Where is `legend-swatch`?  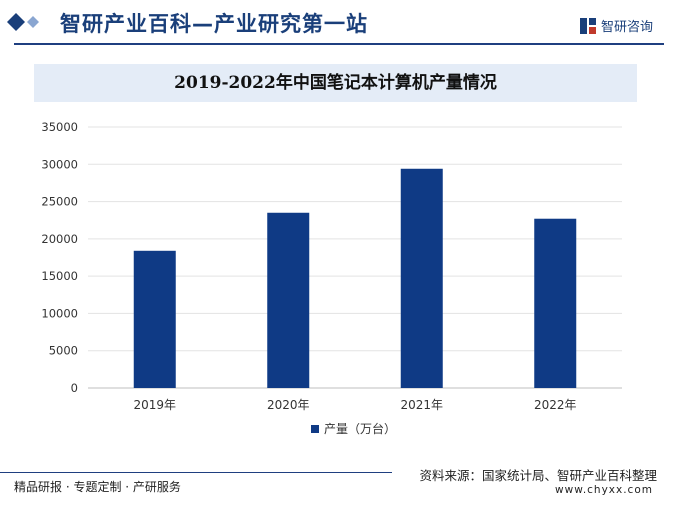 legend-swatch is located at coordinates (315, 429).